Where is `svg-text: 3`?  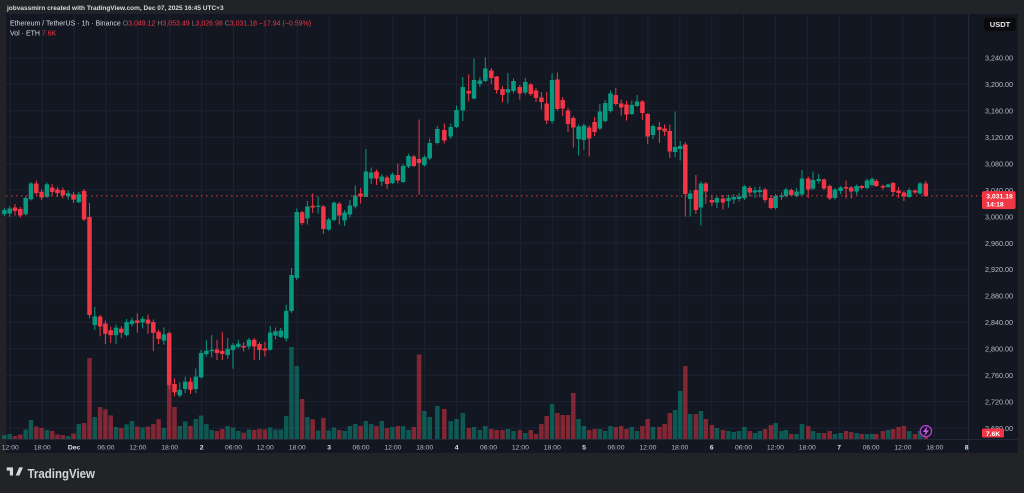
svg-text: 3 is located at coordinates (329, 448).